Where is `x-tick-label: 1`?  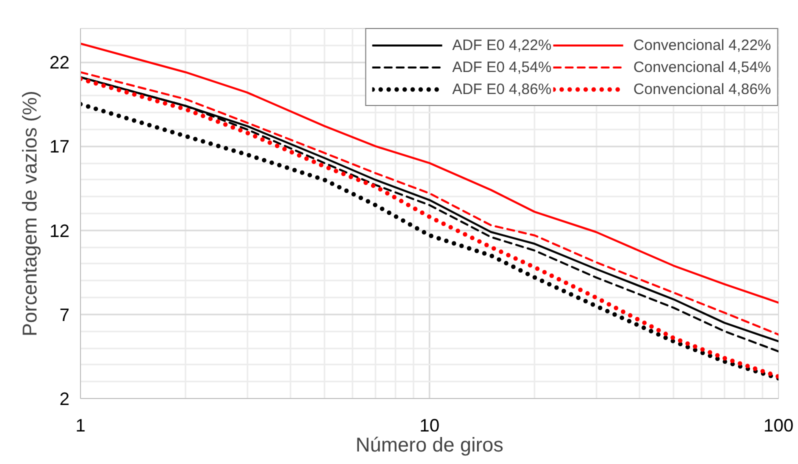
x-tick-label: 1 is located at coordinates (80, 426).